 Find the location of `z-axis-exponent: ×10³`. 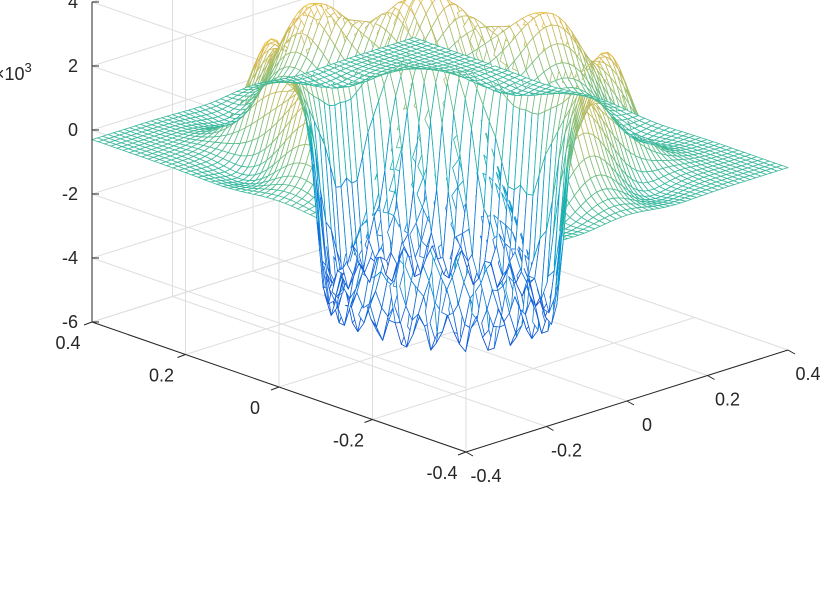

z-axis-exponent: ×10³ is located at coordinates (16, 72).